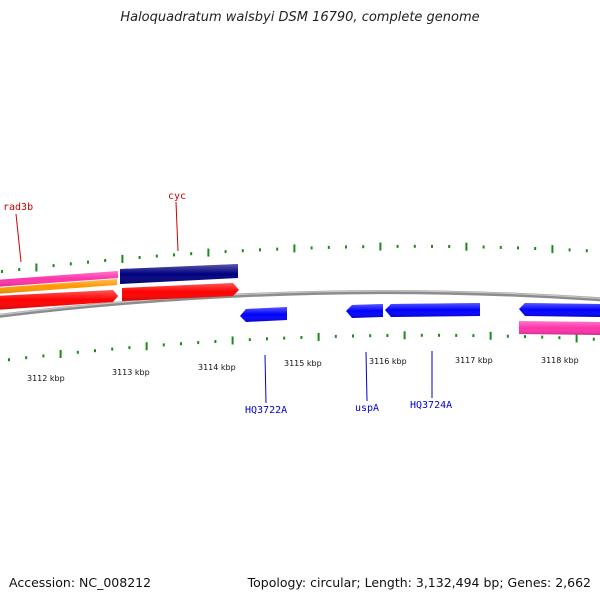  I want to click on axis-label-3118: 3118 kbp, so click(560, 360).